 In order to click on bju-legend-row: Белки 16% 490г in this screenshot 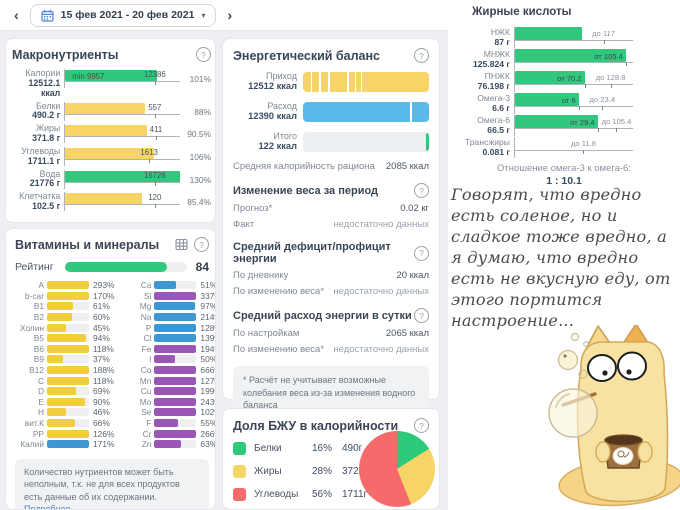, I will do `click(331, 448)`.